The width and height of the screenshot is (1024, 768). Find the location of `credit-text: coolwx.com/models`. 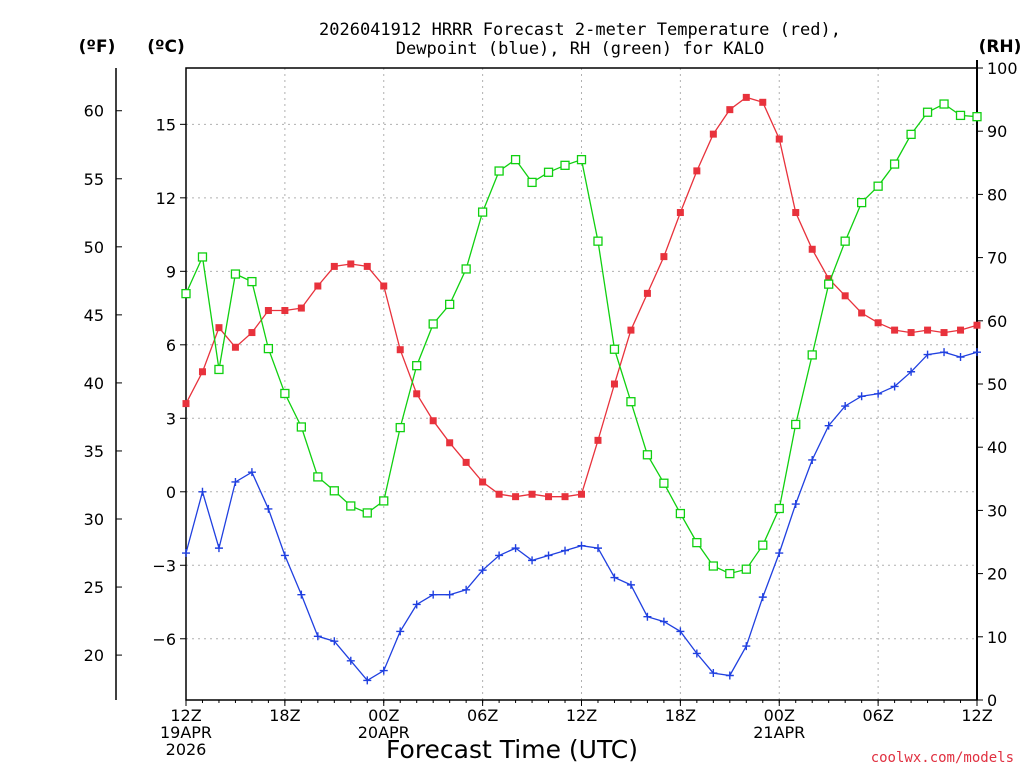

credit-text: coolwx.com/models is located at coordinates (942, 758).